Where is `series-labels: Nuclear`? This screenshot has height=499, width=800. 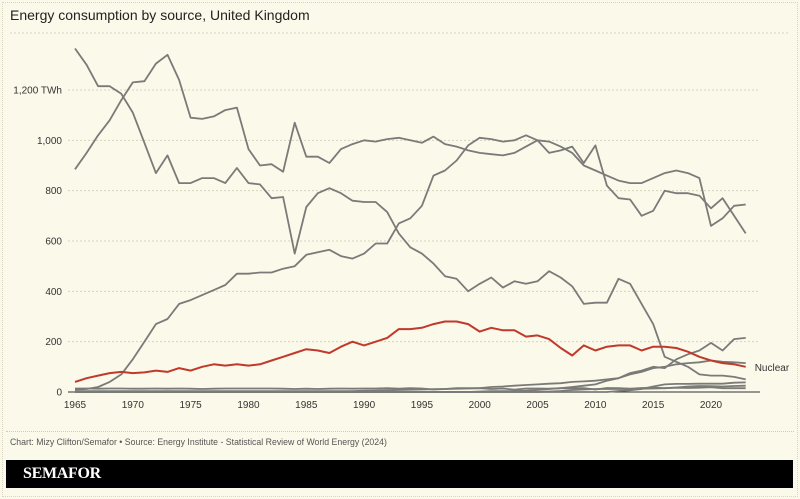 series-labels: Nuclear is located at coordinates (772, 368).